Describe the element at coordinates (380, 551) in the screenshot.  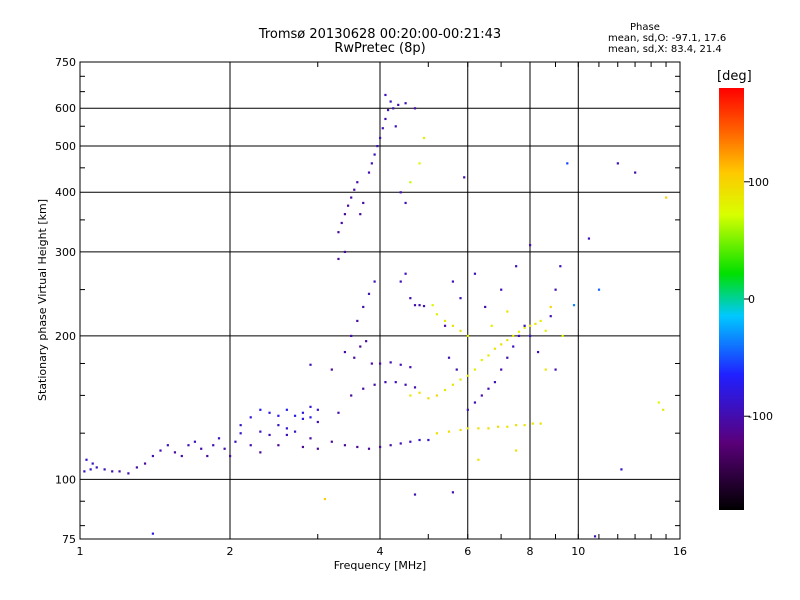
I see `x-tick-label: 4` at that location.